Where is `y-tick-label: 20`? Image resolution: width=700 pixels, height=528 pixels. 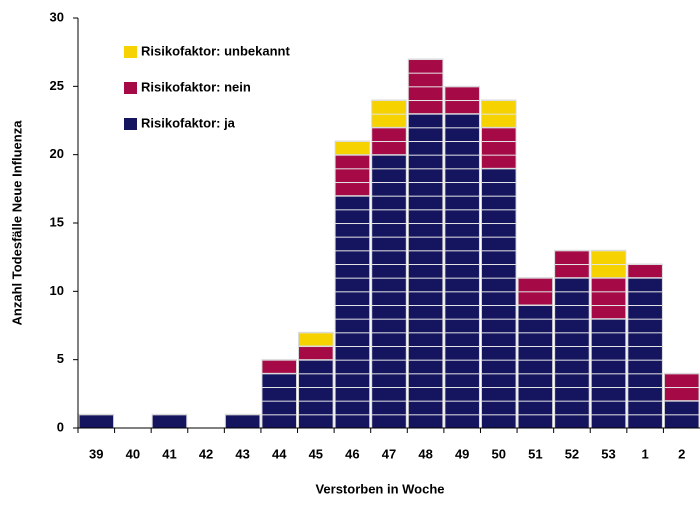
y-tick-label: 20 is located at coordinates (57, 153).